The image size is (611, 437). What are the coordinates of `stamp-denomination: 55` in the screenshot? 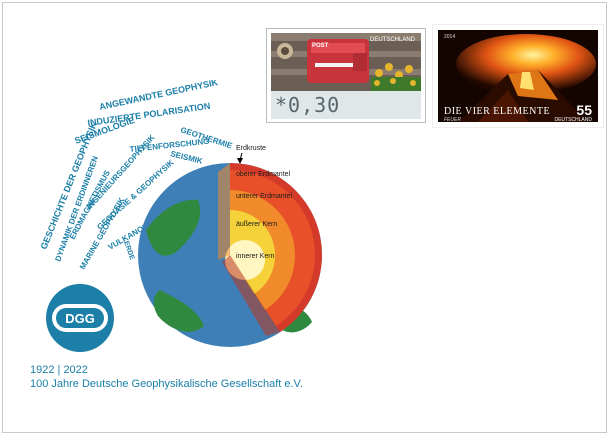 It's located at (584, 110).